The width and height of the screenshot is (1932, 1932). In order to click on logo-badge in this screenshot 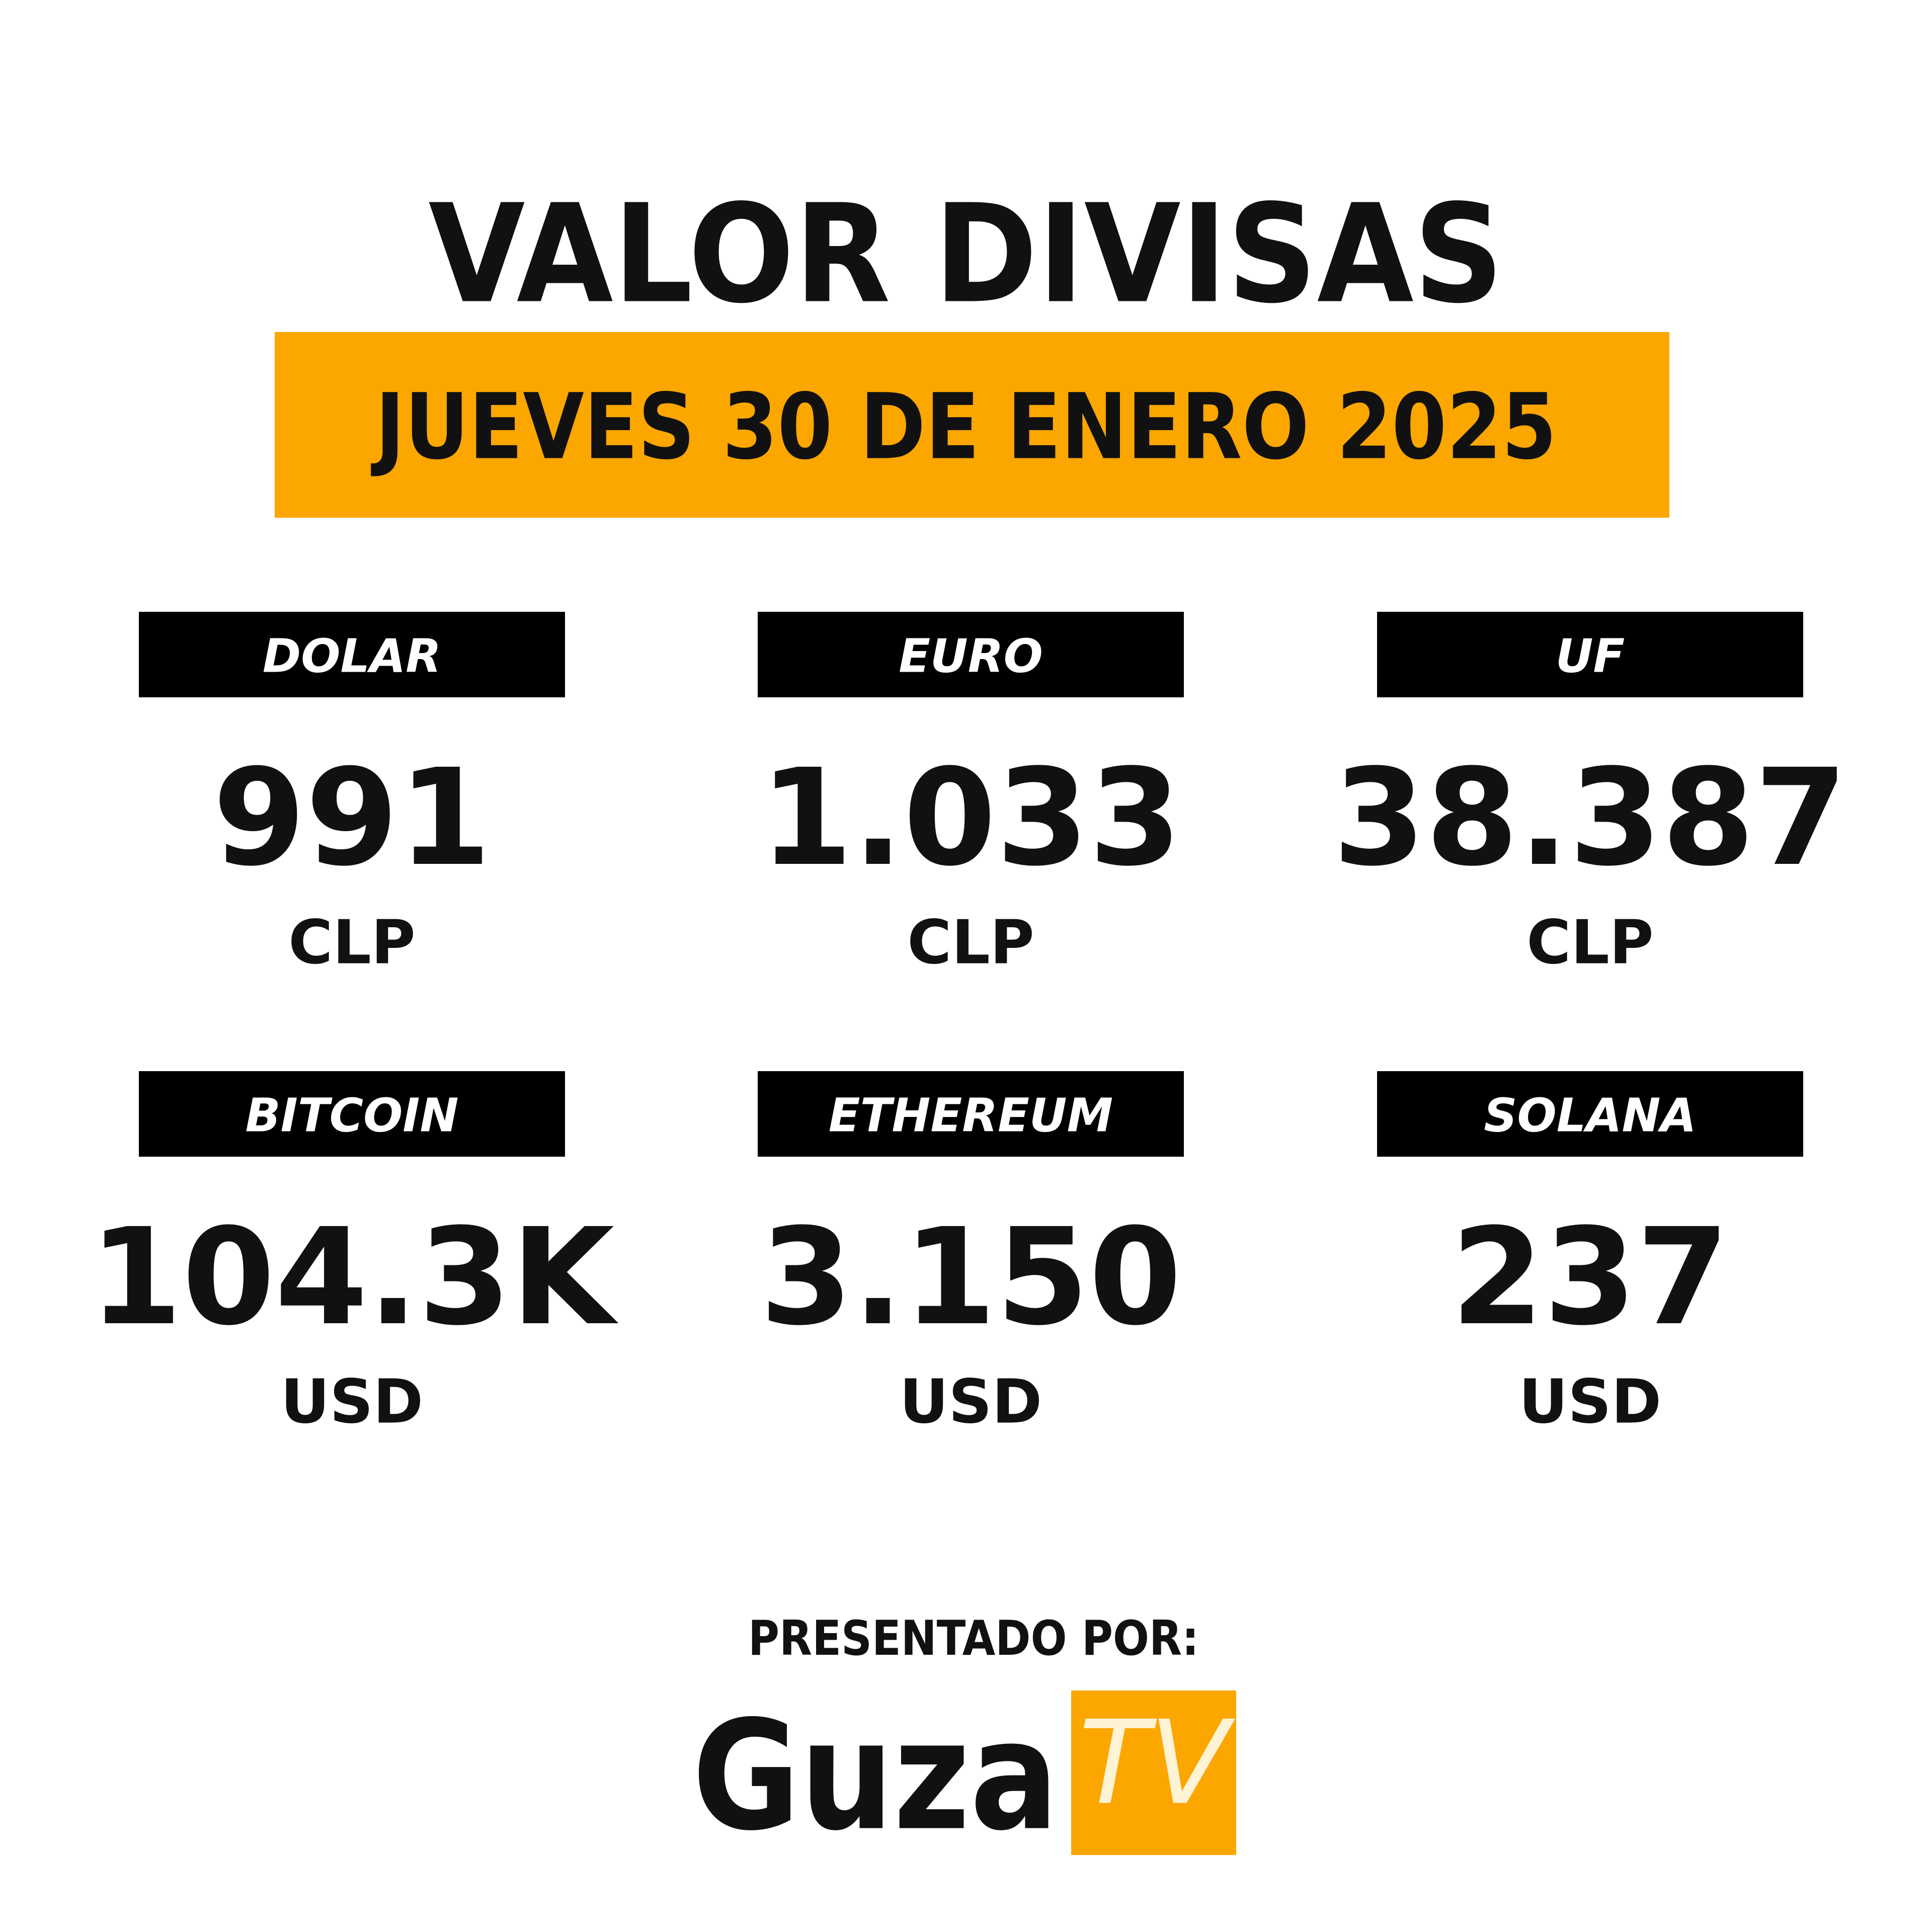, I will do `click(1154, 1773)`.